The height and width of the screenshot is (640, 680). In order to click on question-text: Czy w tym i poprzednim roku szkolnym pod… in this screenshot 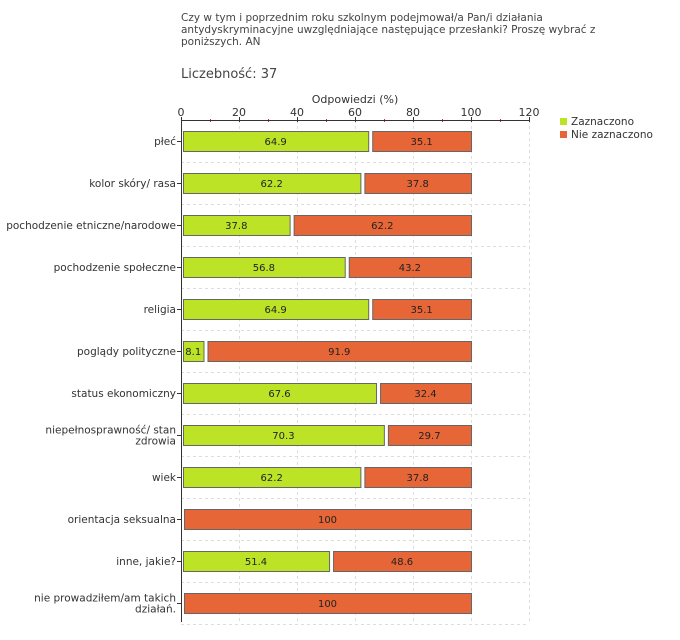, I will do `click(388, 30)`.